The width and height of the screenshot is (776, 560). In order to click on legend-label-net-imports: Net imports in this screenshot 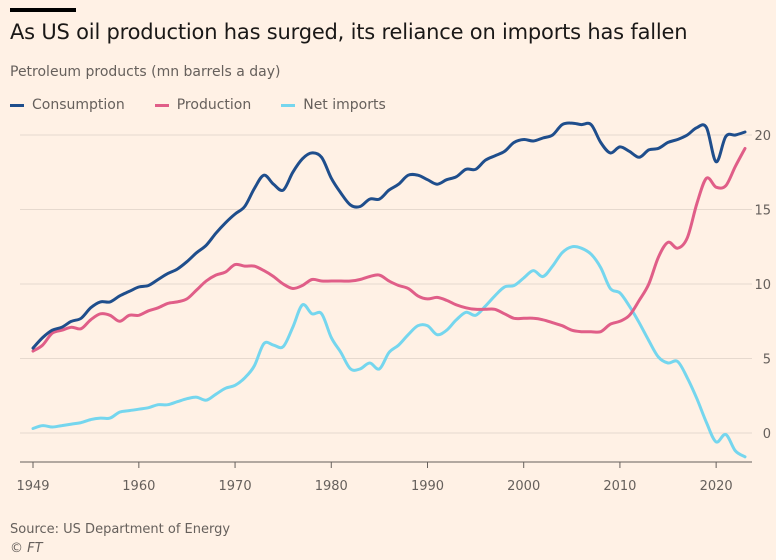, I will do `click(344, 105)`.